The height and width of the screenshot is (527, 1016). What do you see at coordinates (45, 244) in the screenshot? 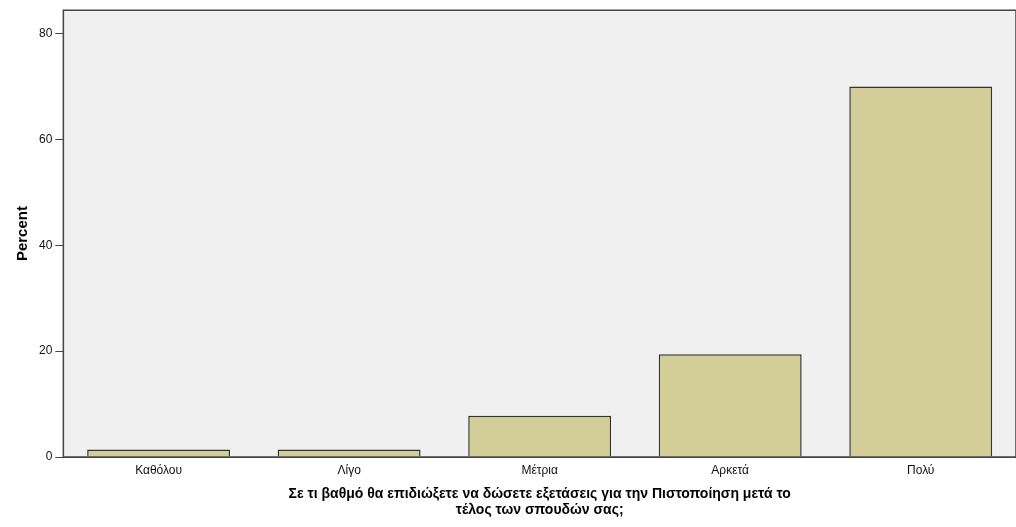
I see `y-tick-label: 40` at bounding box center [45, 244].